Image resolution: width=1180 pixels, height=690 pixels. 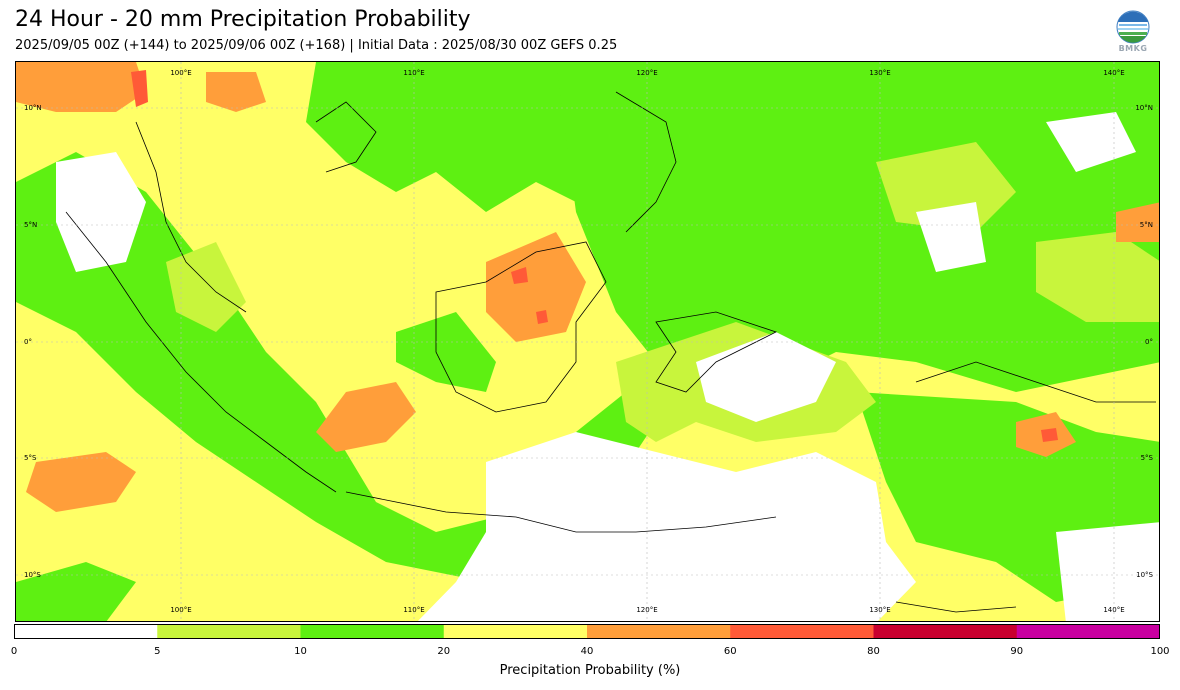 What do you see at coordinates (587, 651) in the screenshot?
I see `colorbar-tick-label: 40` at bounding box center [587, 651].